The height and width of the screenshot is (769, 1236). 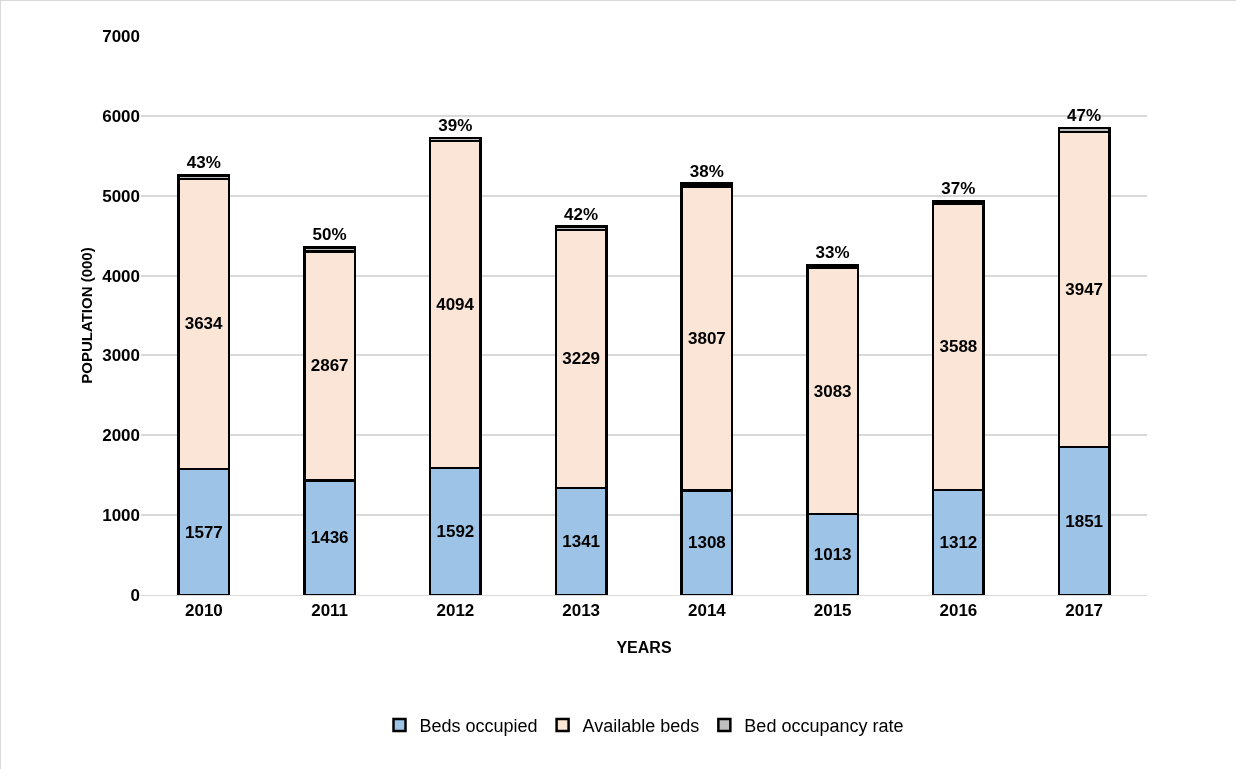 What do you see at coordinates (706, 543) in the screenshot?
I see `data-label: 1308` at bounding box center [706, 543].